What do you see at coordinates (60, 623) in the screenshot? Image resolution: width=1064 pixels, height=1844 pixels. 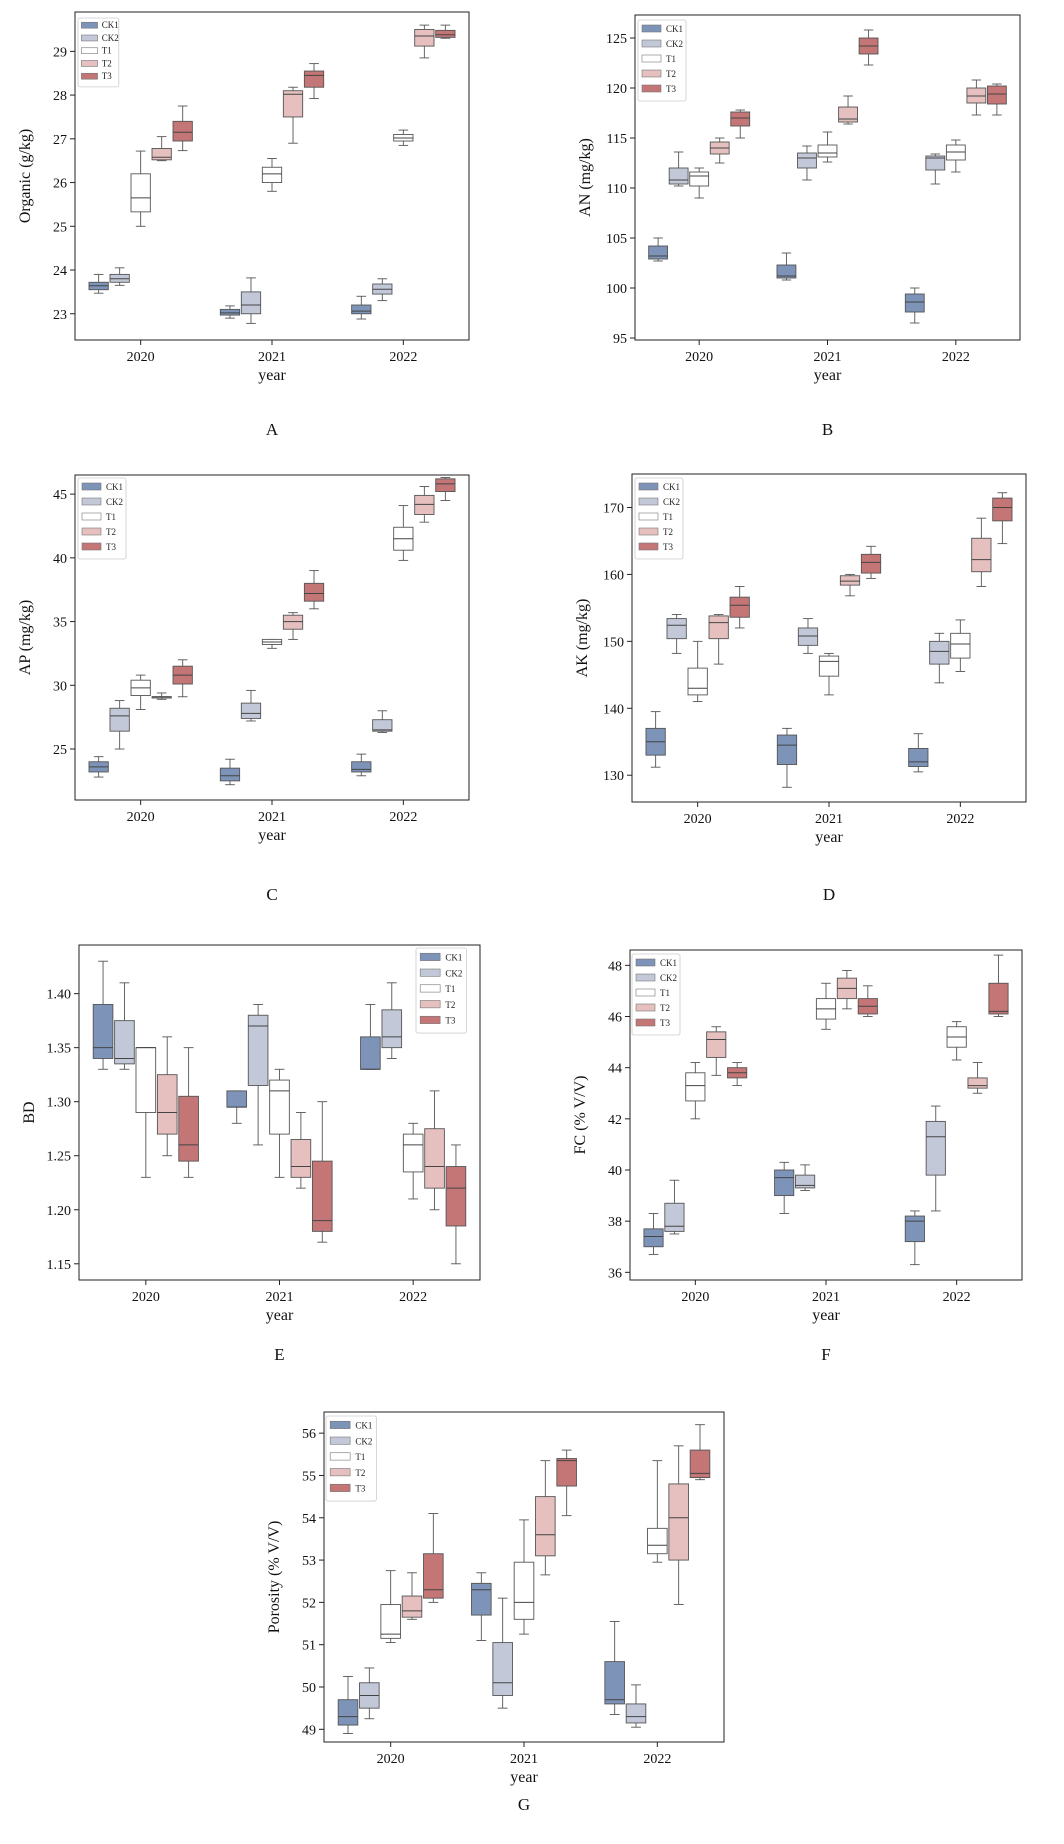 I see `y-tick-label: 35` at bounding box center [60, 623].